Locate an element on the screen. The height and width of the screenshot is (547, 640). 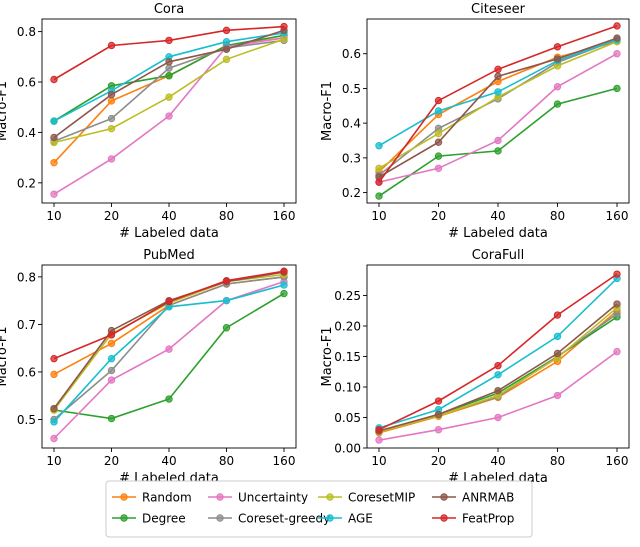
legend-item-coresetmip: CoresetMIP is located at coordinates (366, 498).